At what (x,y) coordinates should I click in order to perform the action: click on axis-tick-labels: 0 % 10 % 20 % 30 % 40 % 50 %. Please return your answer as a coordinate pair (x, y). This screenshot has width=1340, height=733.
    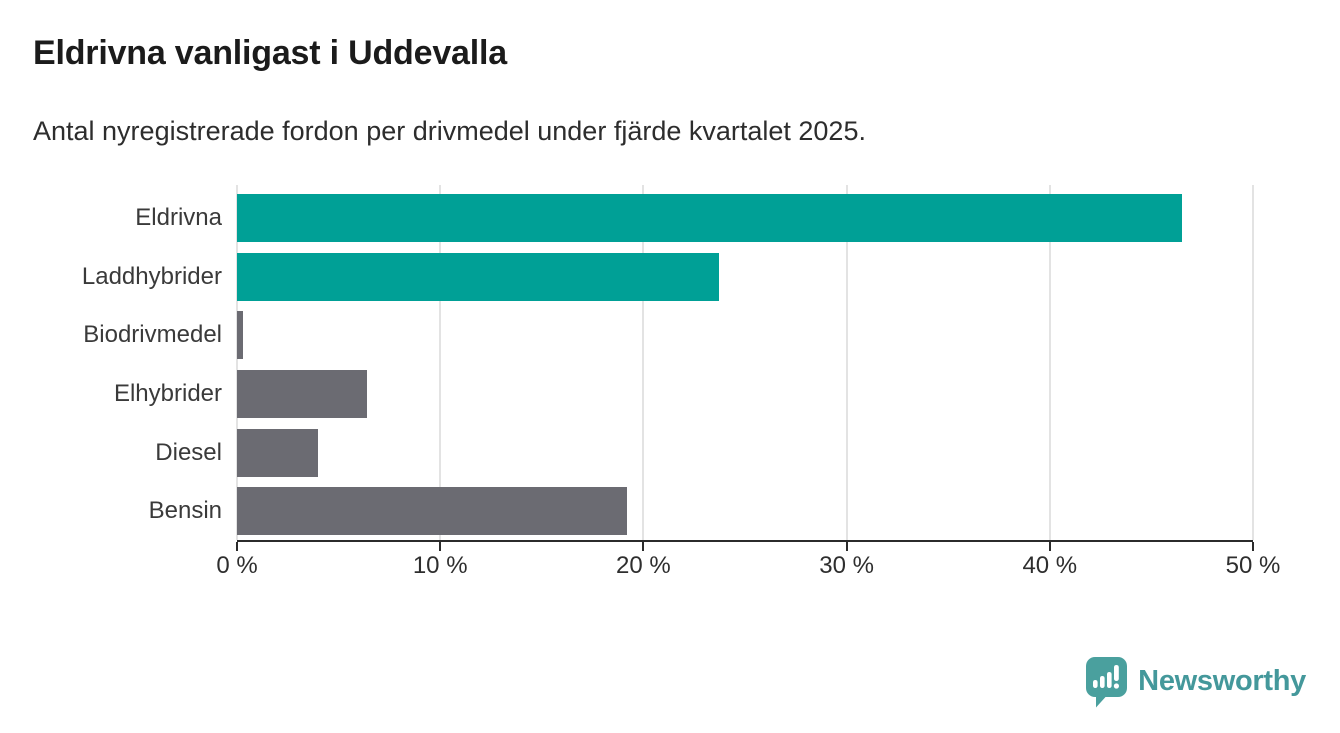
    Looking at the image, I should click on (748, 572).